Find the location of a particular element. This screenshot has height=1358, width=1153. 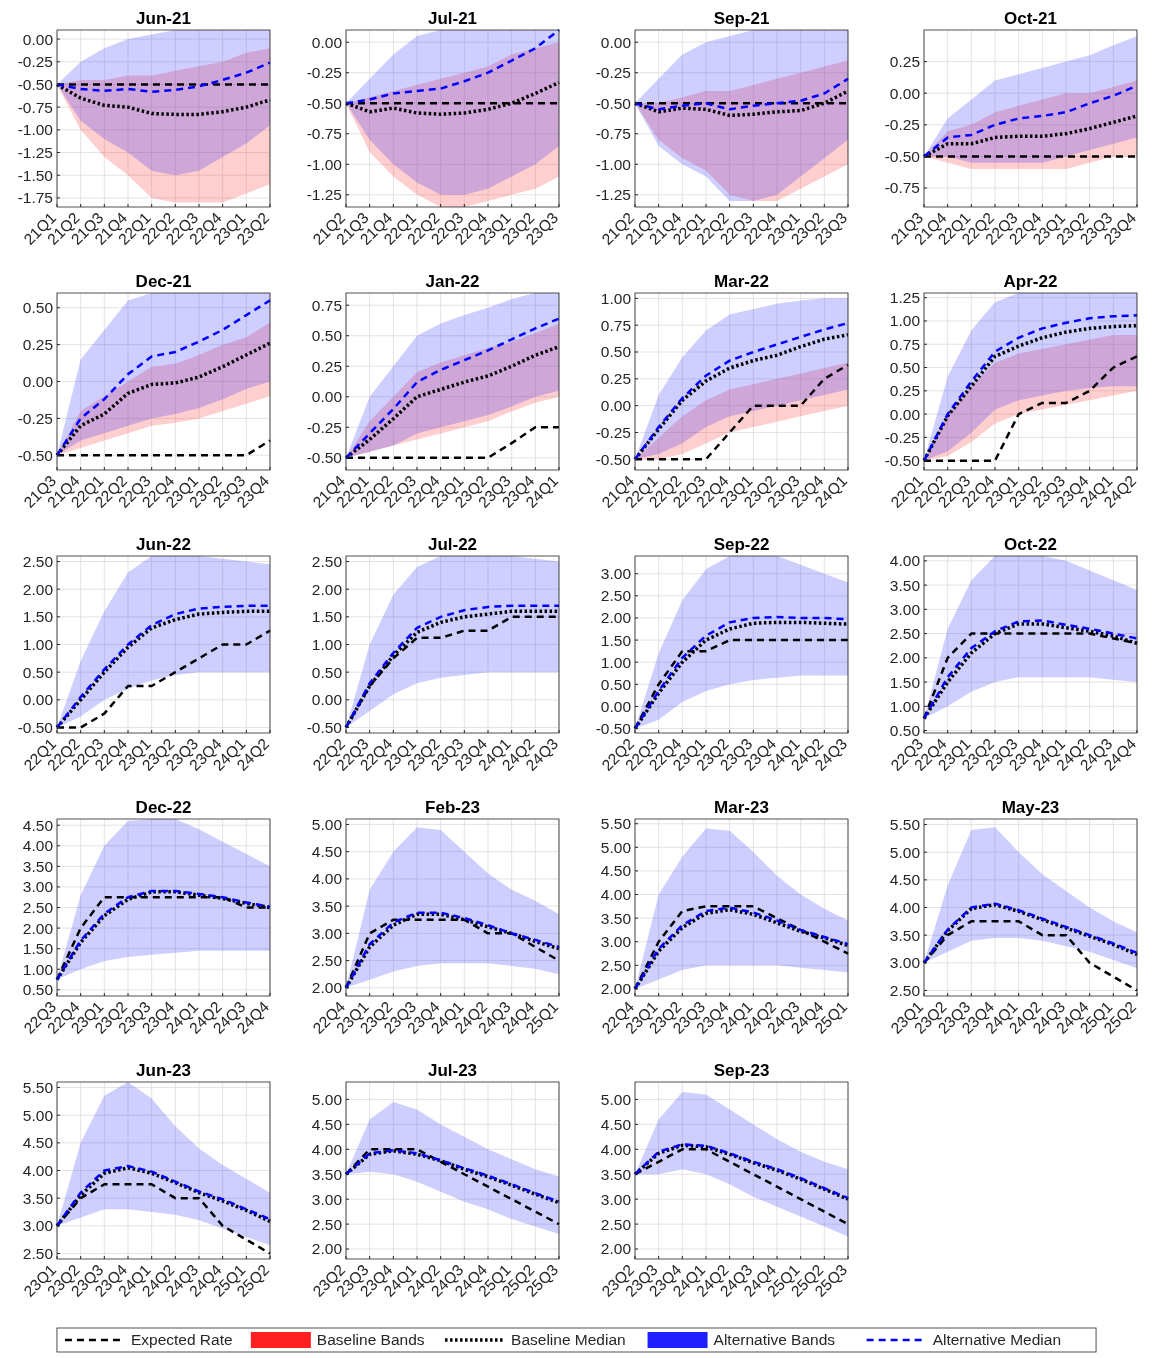

legend-label: Alternative Median is located at coordinates (997, 1340).